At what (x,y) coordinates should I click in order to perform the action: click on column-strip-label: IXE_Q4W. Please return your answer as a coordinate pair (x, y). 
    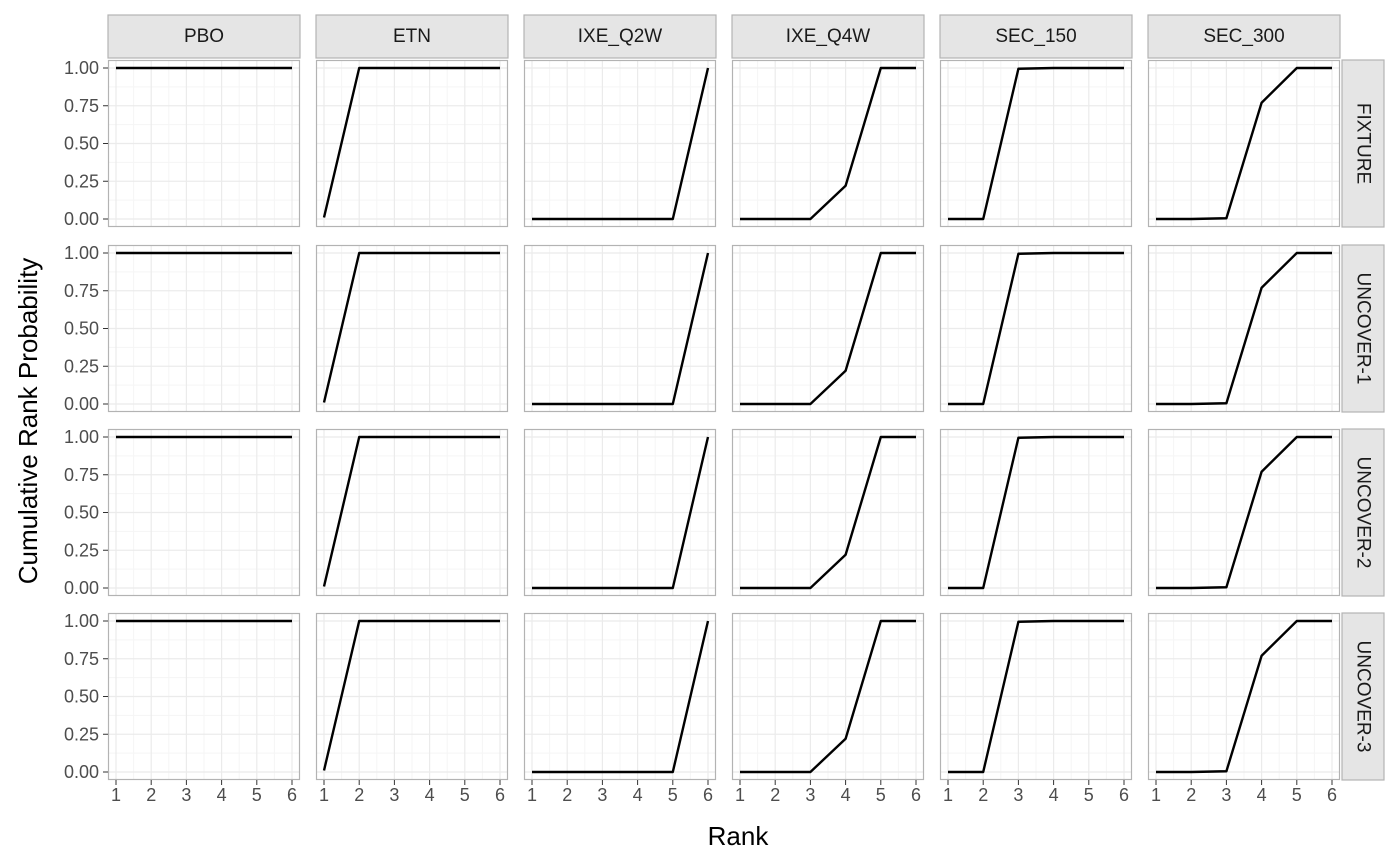
    Looking at the image, I should click on (828, 36).